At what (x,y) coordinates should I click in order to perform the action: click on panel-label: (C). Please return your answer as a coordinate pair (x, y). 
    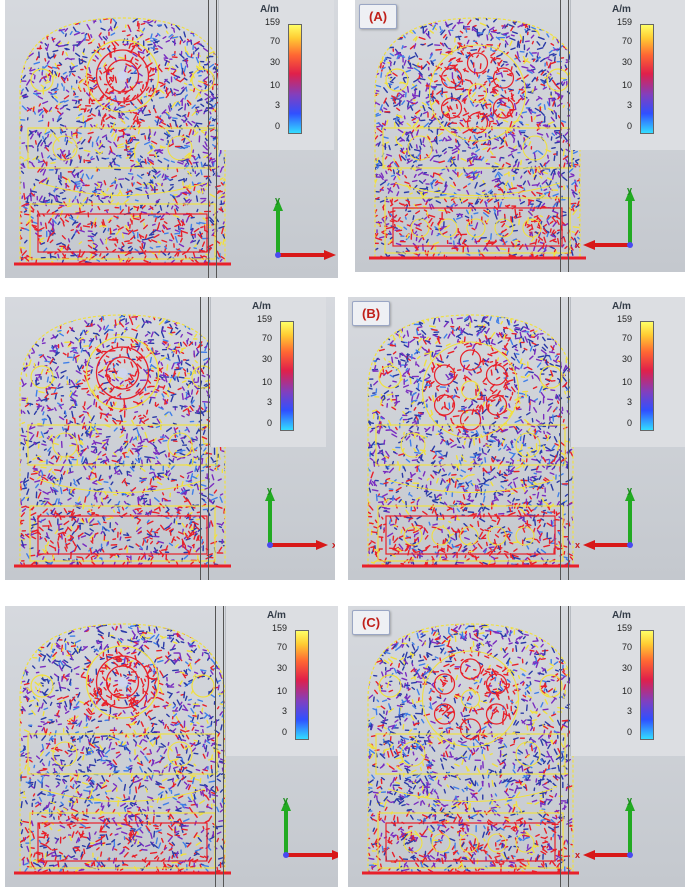
    Looking at the image, I should click on (371, 622).